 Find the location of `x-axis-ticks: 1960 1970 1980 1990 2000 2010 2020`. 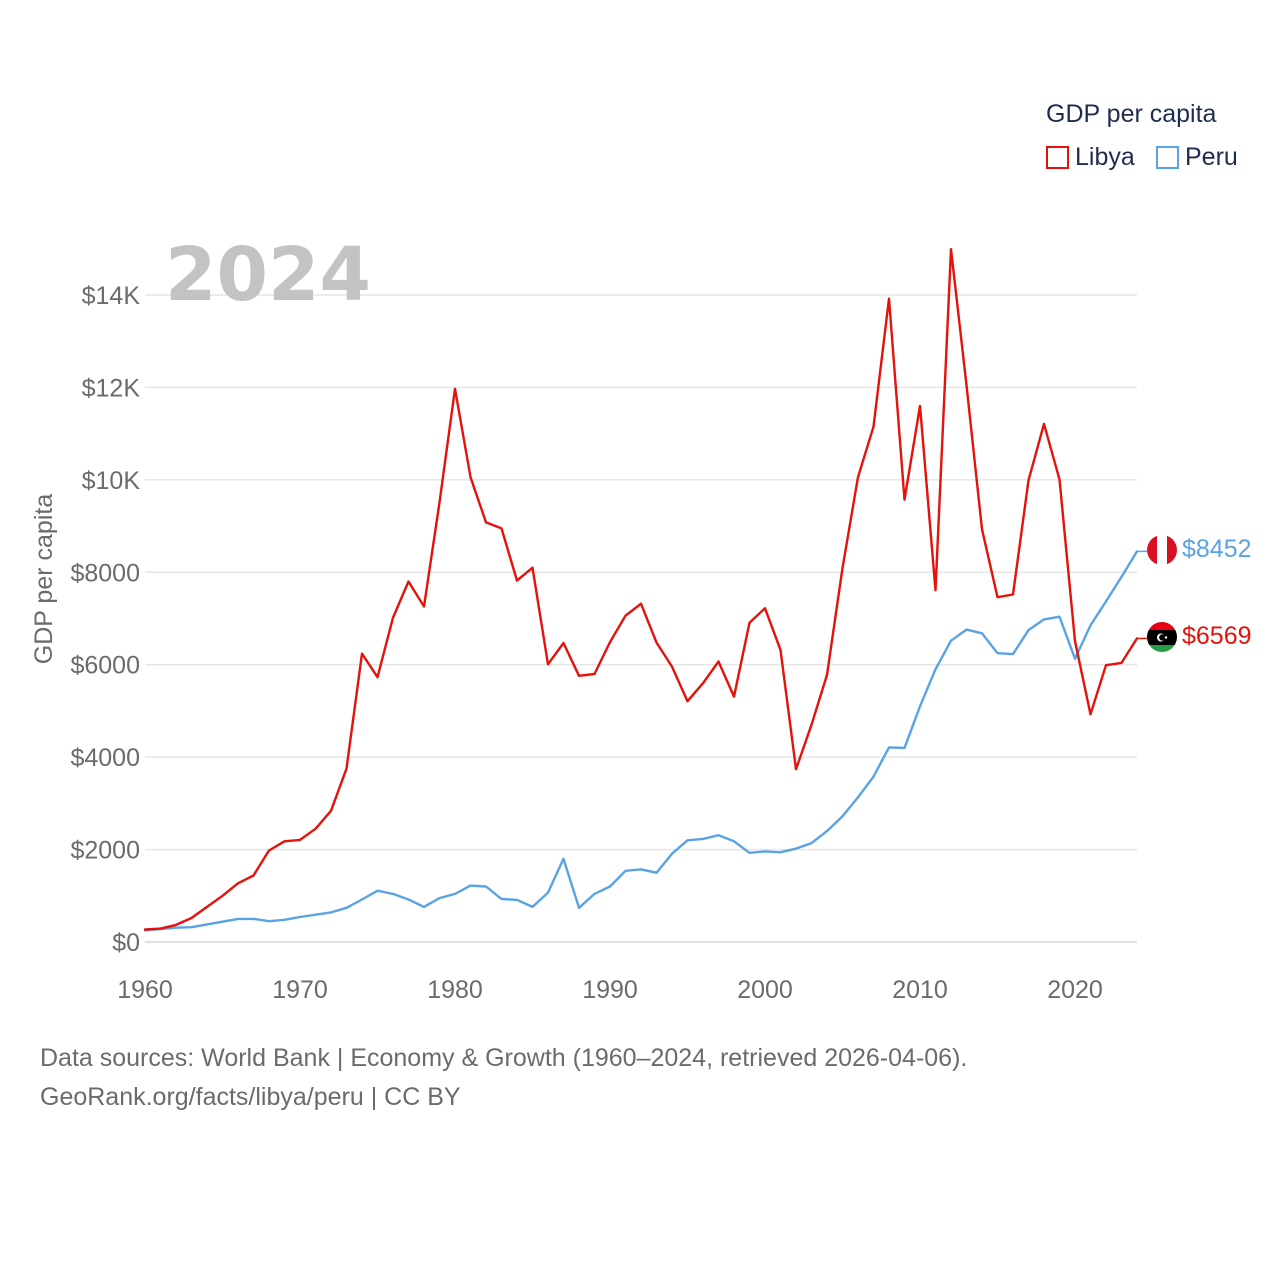

x-axis-ticks: 1960 1970 1980 1990 2000 2010 2020 is located at coordinates (610, 990).